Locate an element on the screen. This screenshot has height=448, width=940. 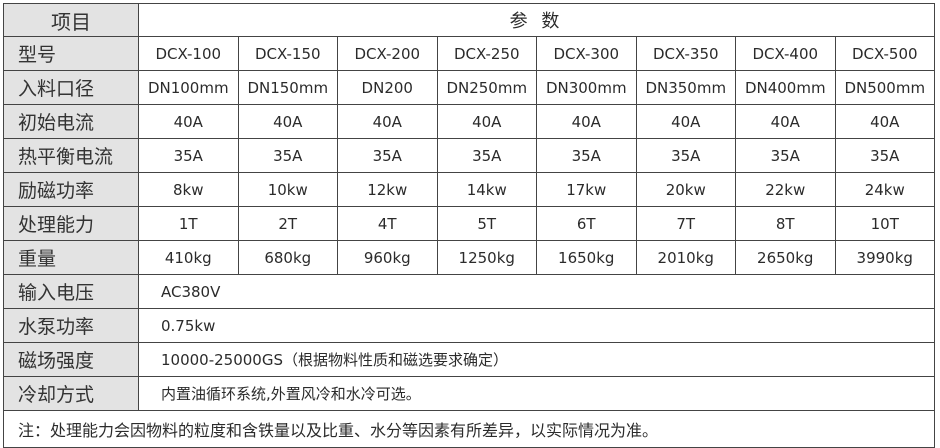
value-cell: 2650kg is located at coordinates (785, 257).